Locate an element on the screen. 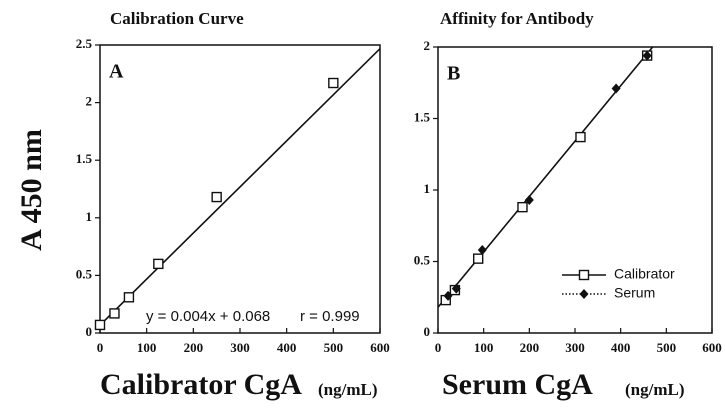 The width and height of the screenshot is (725, 413). panel-label: A is located at coordinates (116, 72).